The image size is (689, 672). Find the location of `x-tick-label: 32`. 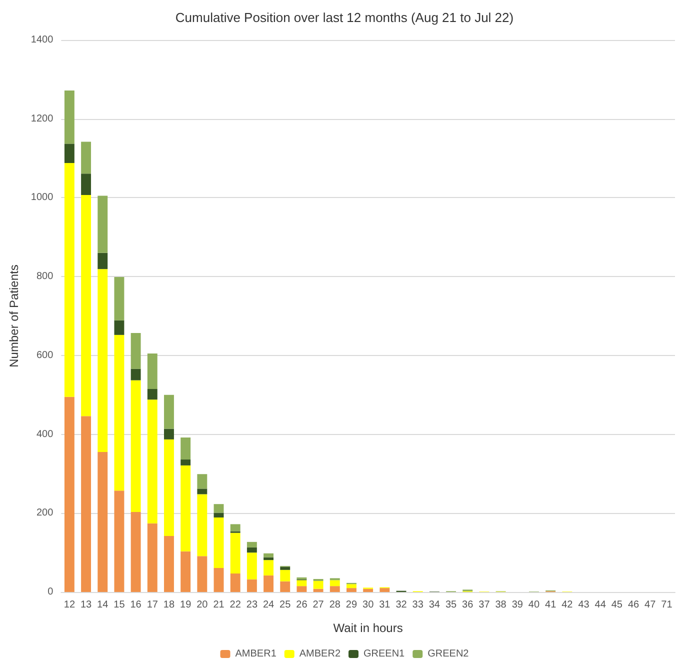

x-tick-label: 32 is located at coordinates (402, 605).